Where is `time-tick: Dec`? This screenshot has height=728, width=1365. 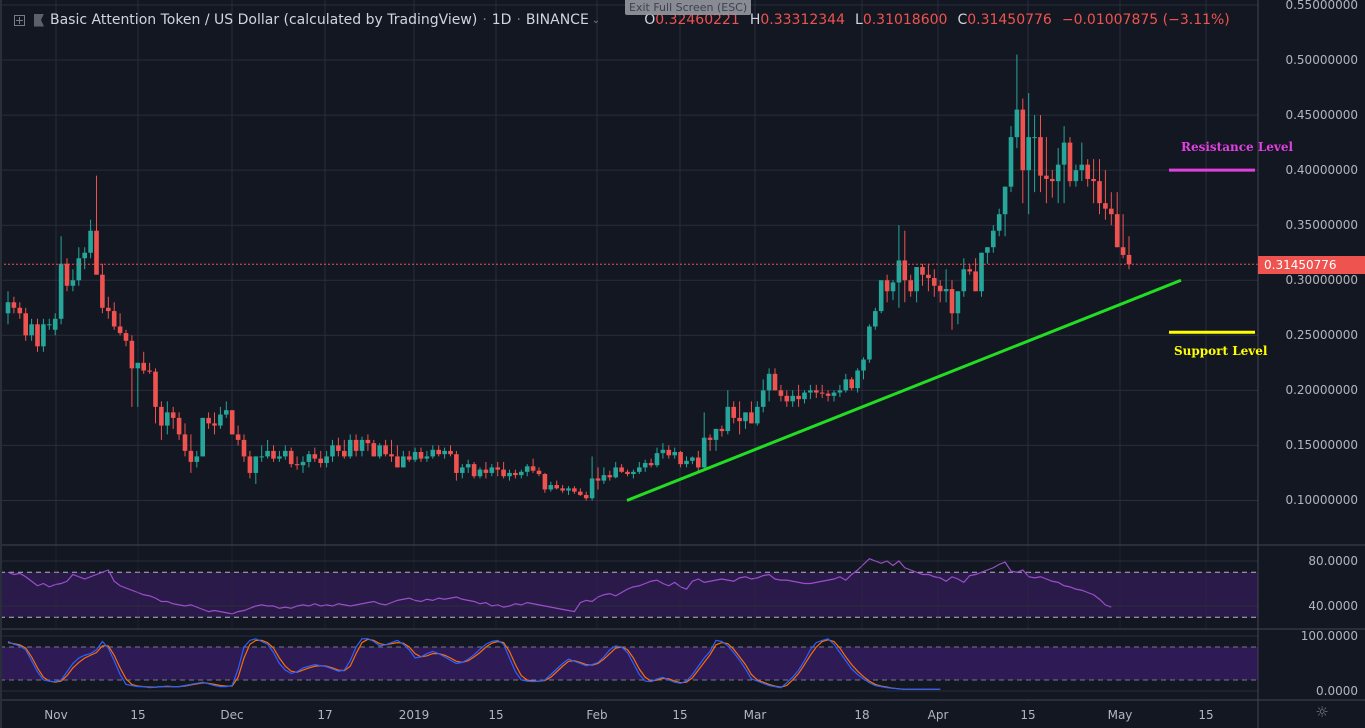 time-tick: Dec is located at coordinates (232, 715).